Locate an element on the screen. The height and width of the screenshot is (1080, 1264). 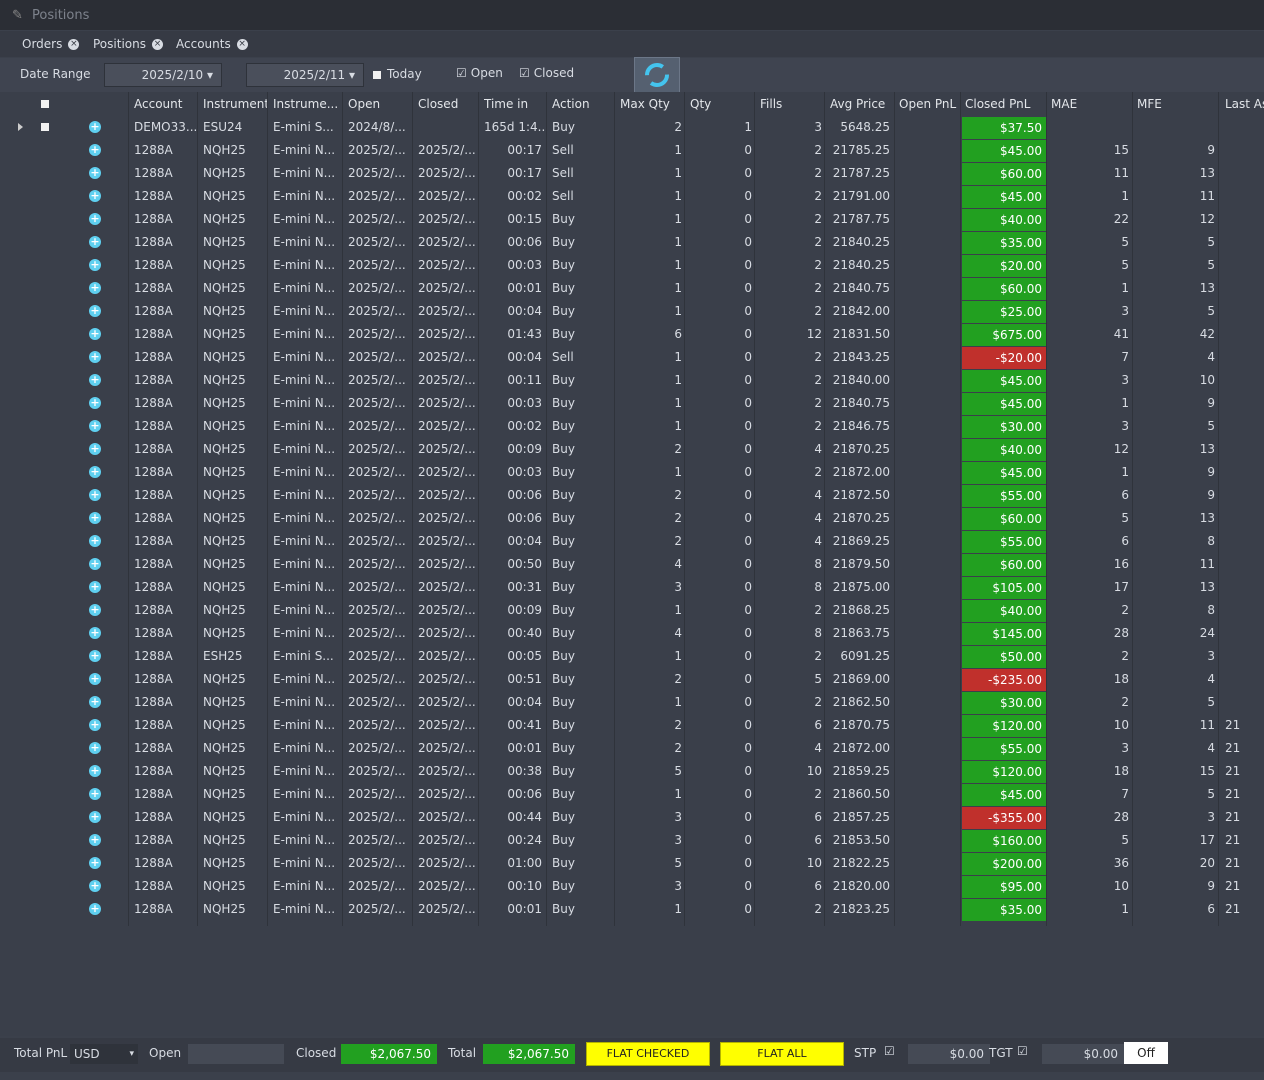
today-checkbox: Today is located at coordinates (397, 74).